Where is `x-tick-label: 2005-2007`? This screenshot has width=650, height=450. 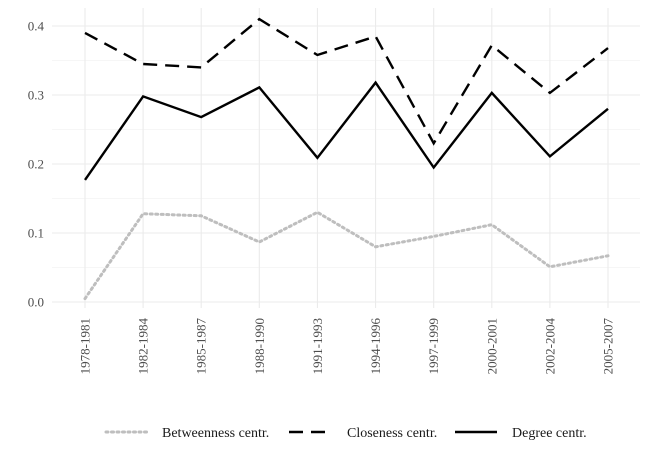
x-tick-label: 2005-2007 is located at coordinates (608, 346).